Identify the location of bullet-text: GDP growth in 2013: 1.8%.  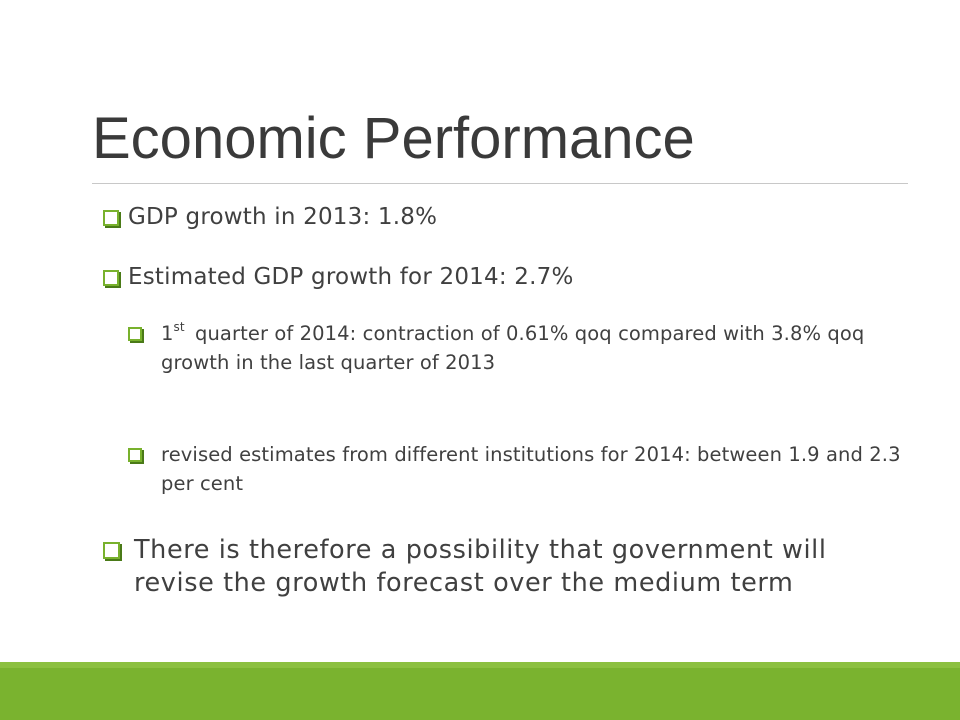
(283, 217).